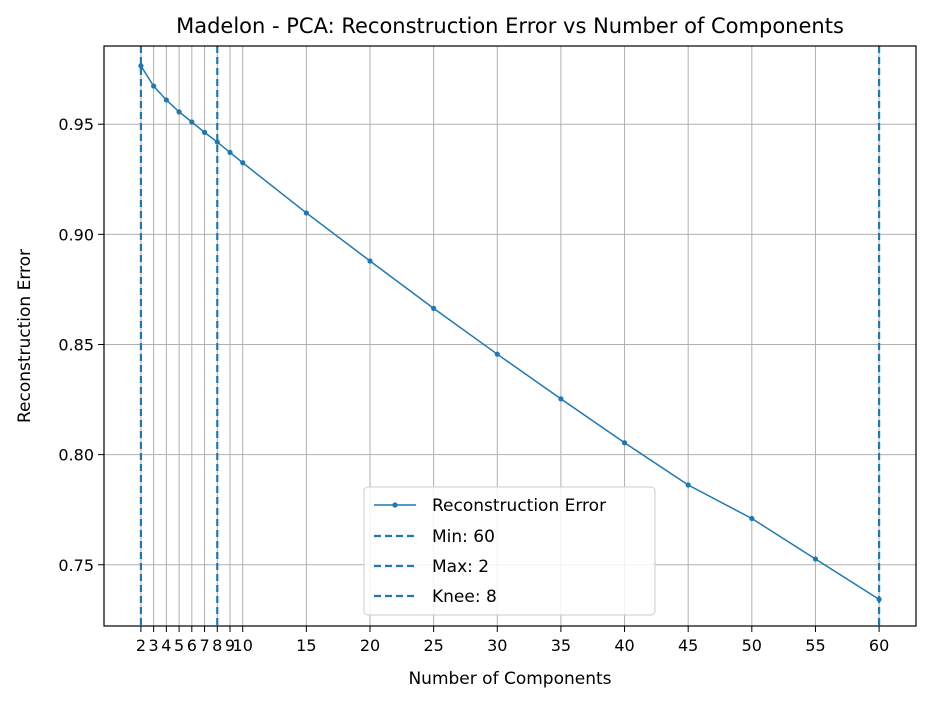 The width and height of the screenshot is (934, 704). What do you see at coordinates (497, 645) in the screenshot?
I see `x-tick-label: 30` at bounding box center [497, 645].